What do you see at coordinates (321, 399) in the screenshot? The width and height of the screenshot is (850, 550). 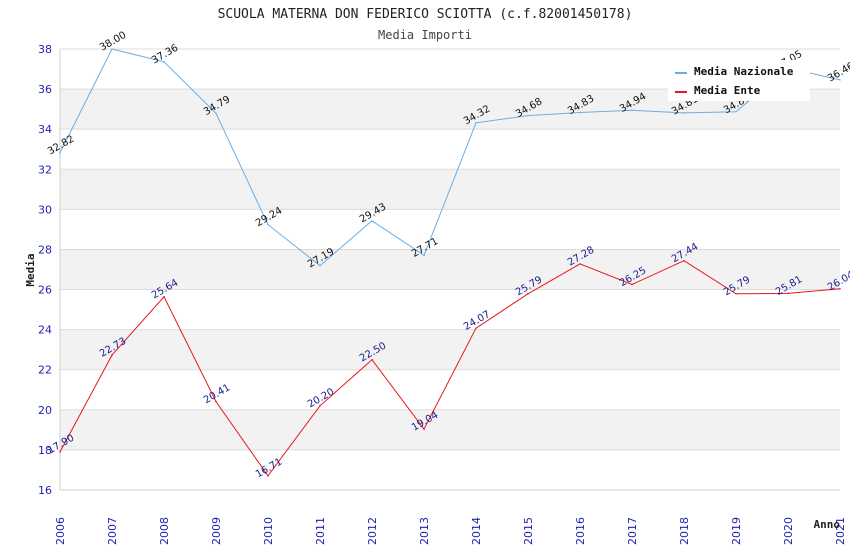 I see `data-label-media-ente: 20.20` at bounding box center [321, 399].